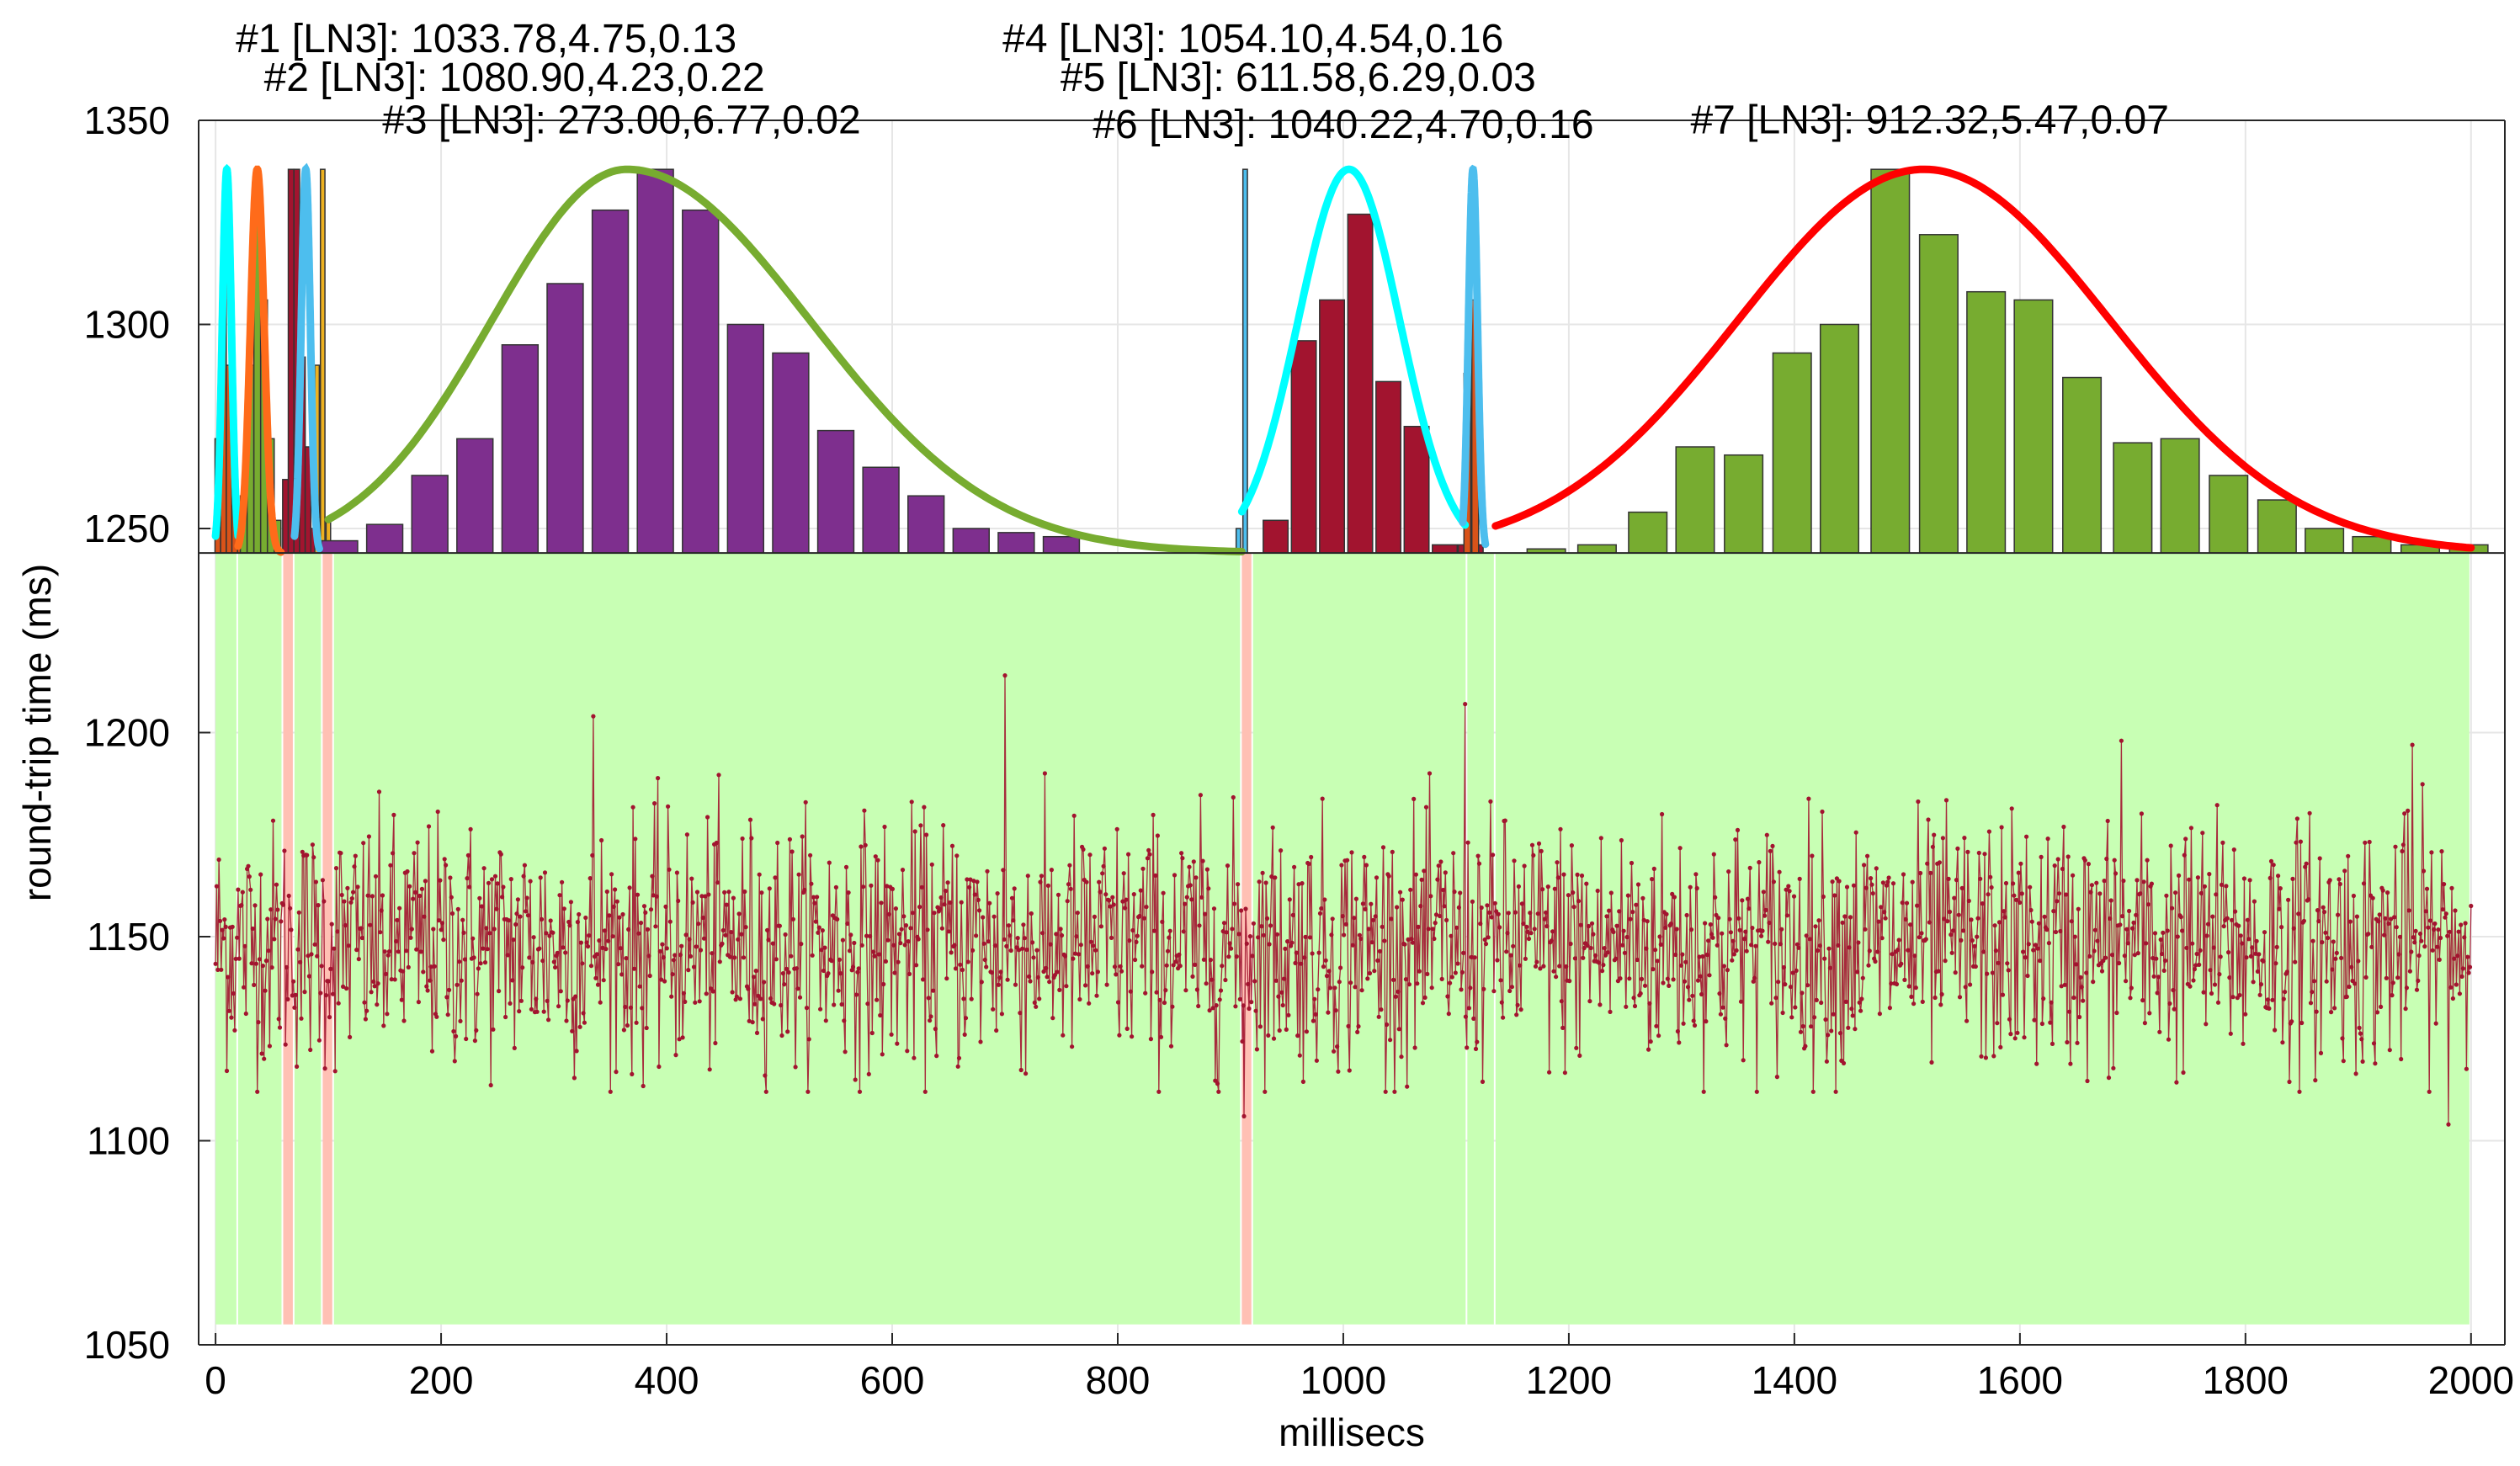  I want to click on histogram-bar, so click(2082, 465).